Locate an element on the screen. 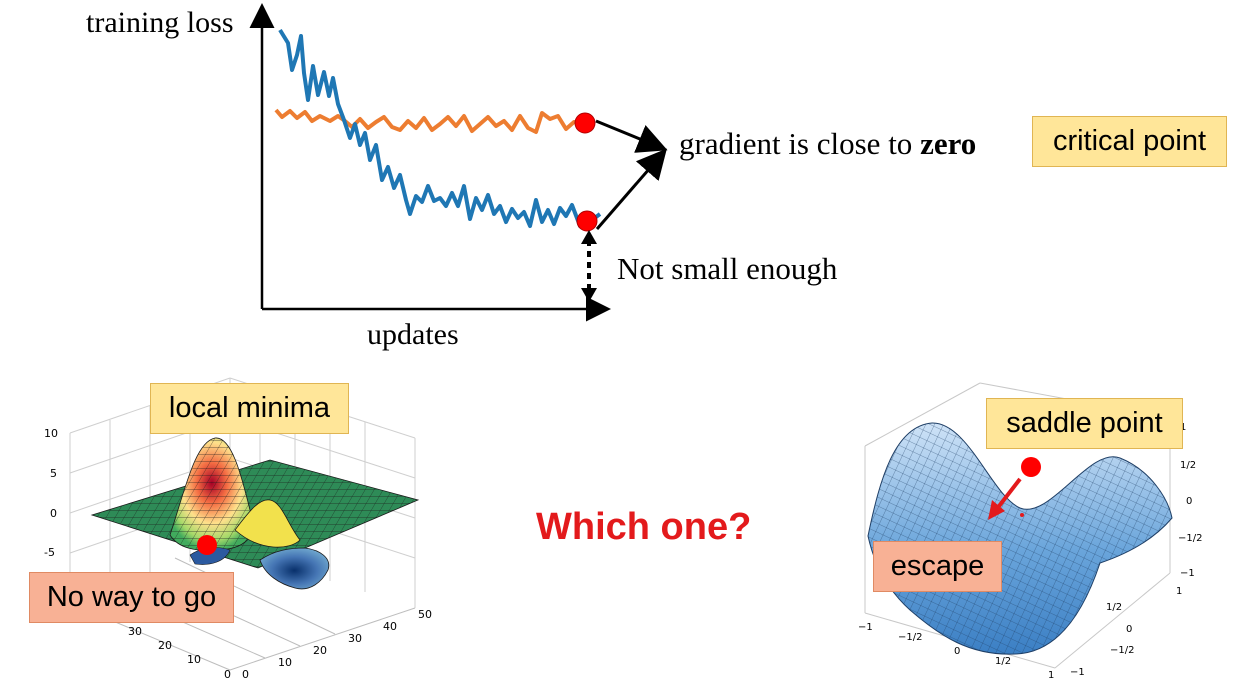  left-z-tick-3: -5 is located at coordinates (49, 552).